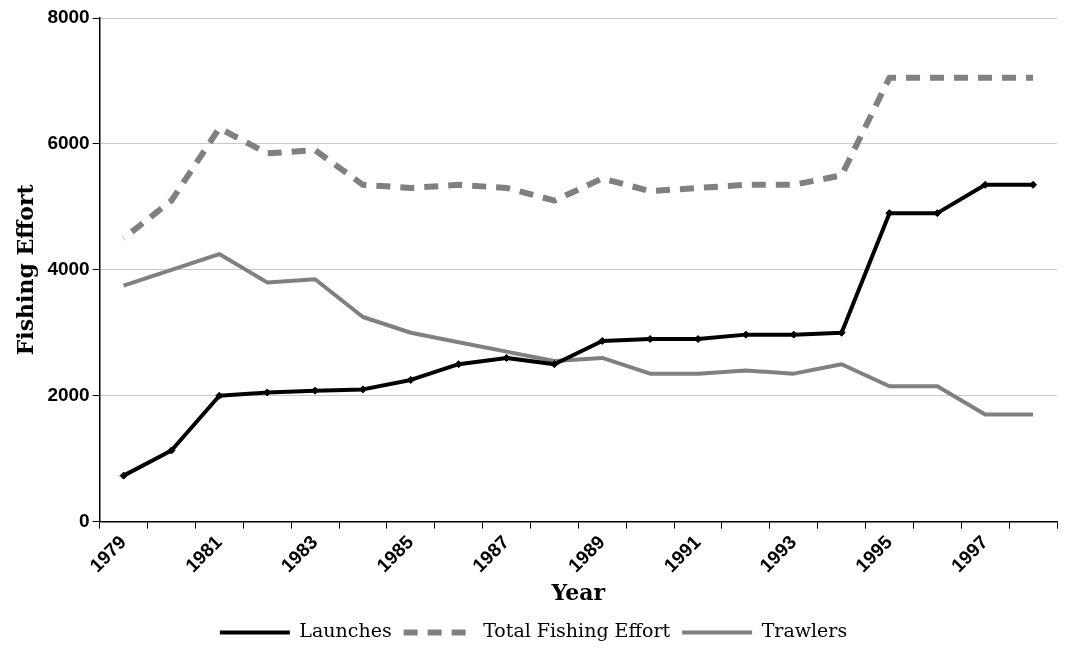 The width and height of the screenshot is (1069, 656). I want to click on y-tick-label: 0, so click(84, 520).